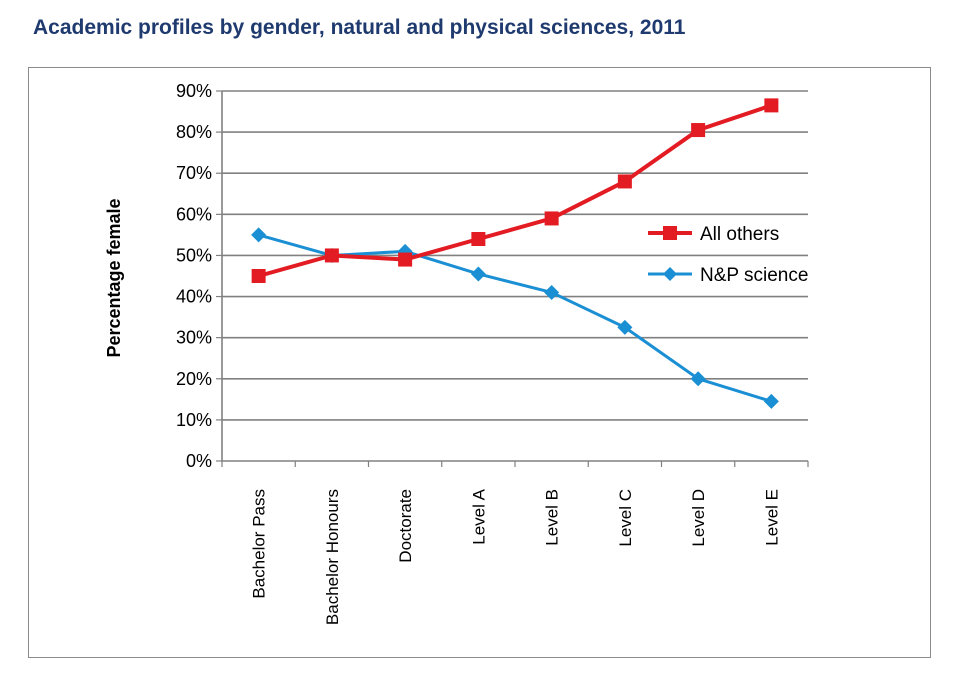 The image size is (960, 686). What do you see at coordinates (332, 557) in the screenshot?
I see `x-tick-label: Bachelor Honours` at bounding box center [332, 557].